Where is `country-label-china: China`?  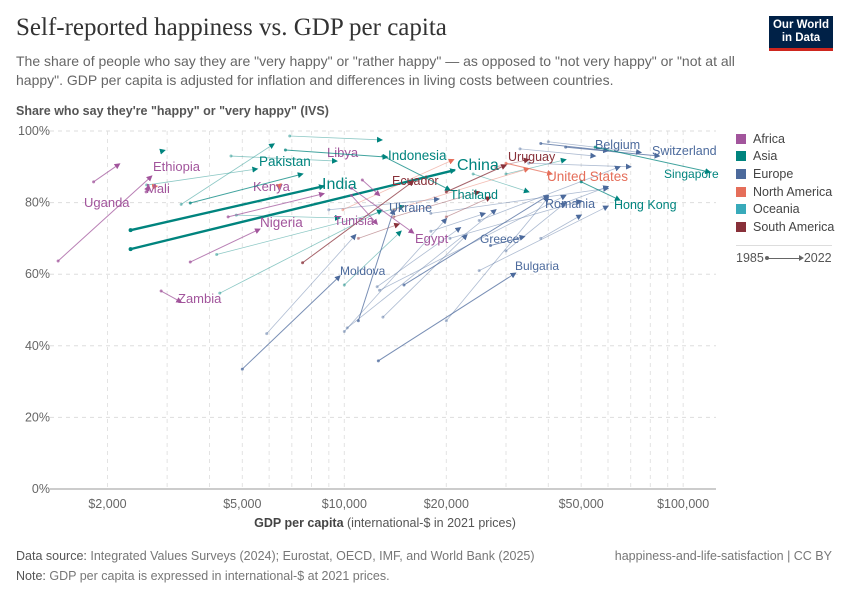 country-label-china: China is located at coordinates (478, 165).